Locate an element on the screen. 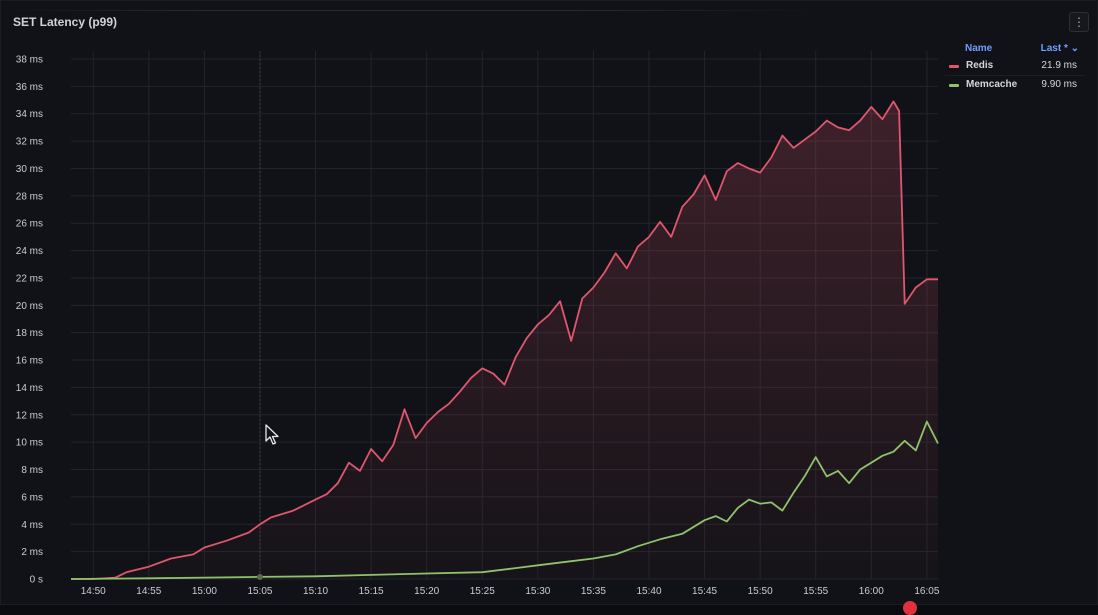 This screenshot has width=1098, height=615. x-tick-label: 15:40 is located at coordinates (648, 591).